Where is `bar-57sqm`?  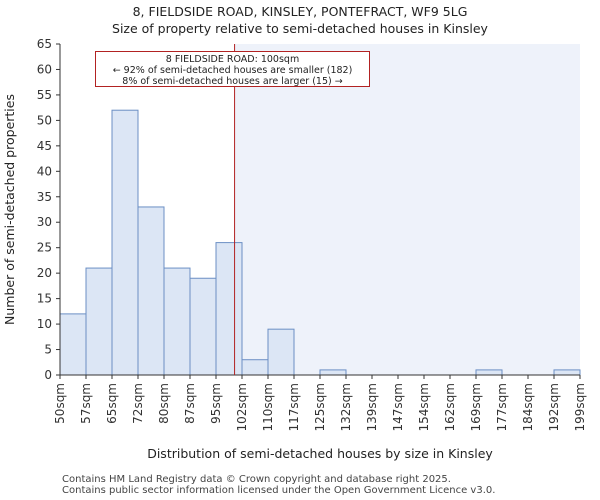
bar-57sqm is located at coordinates (99, 321).